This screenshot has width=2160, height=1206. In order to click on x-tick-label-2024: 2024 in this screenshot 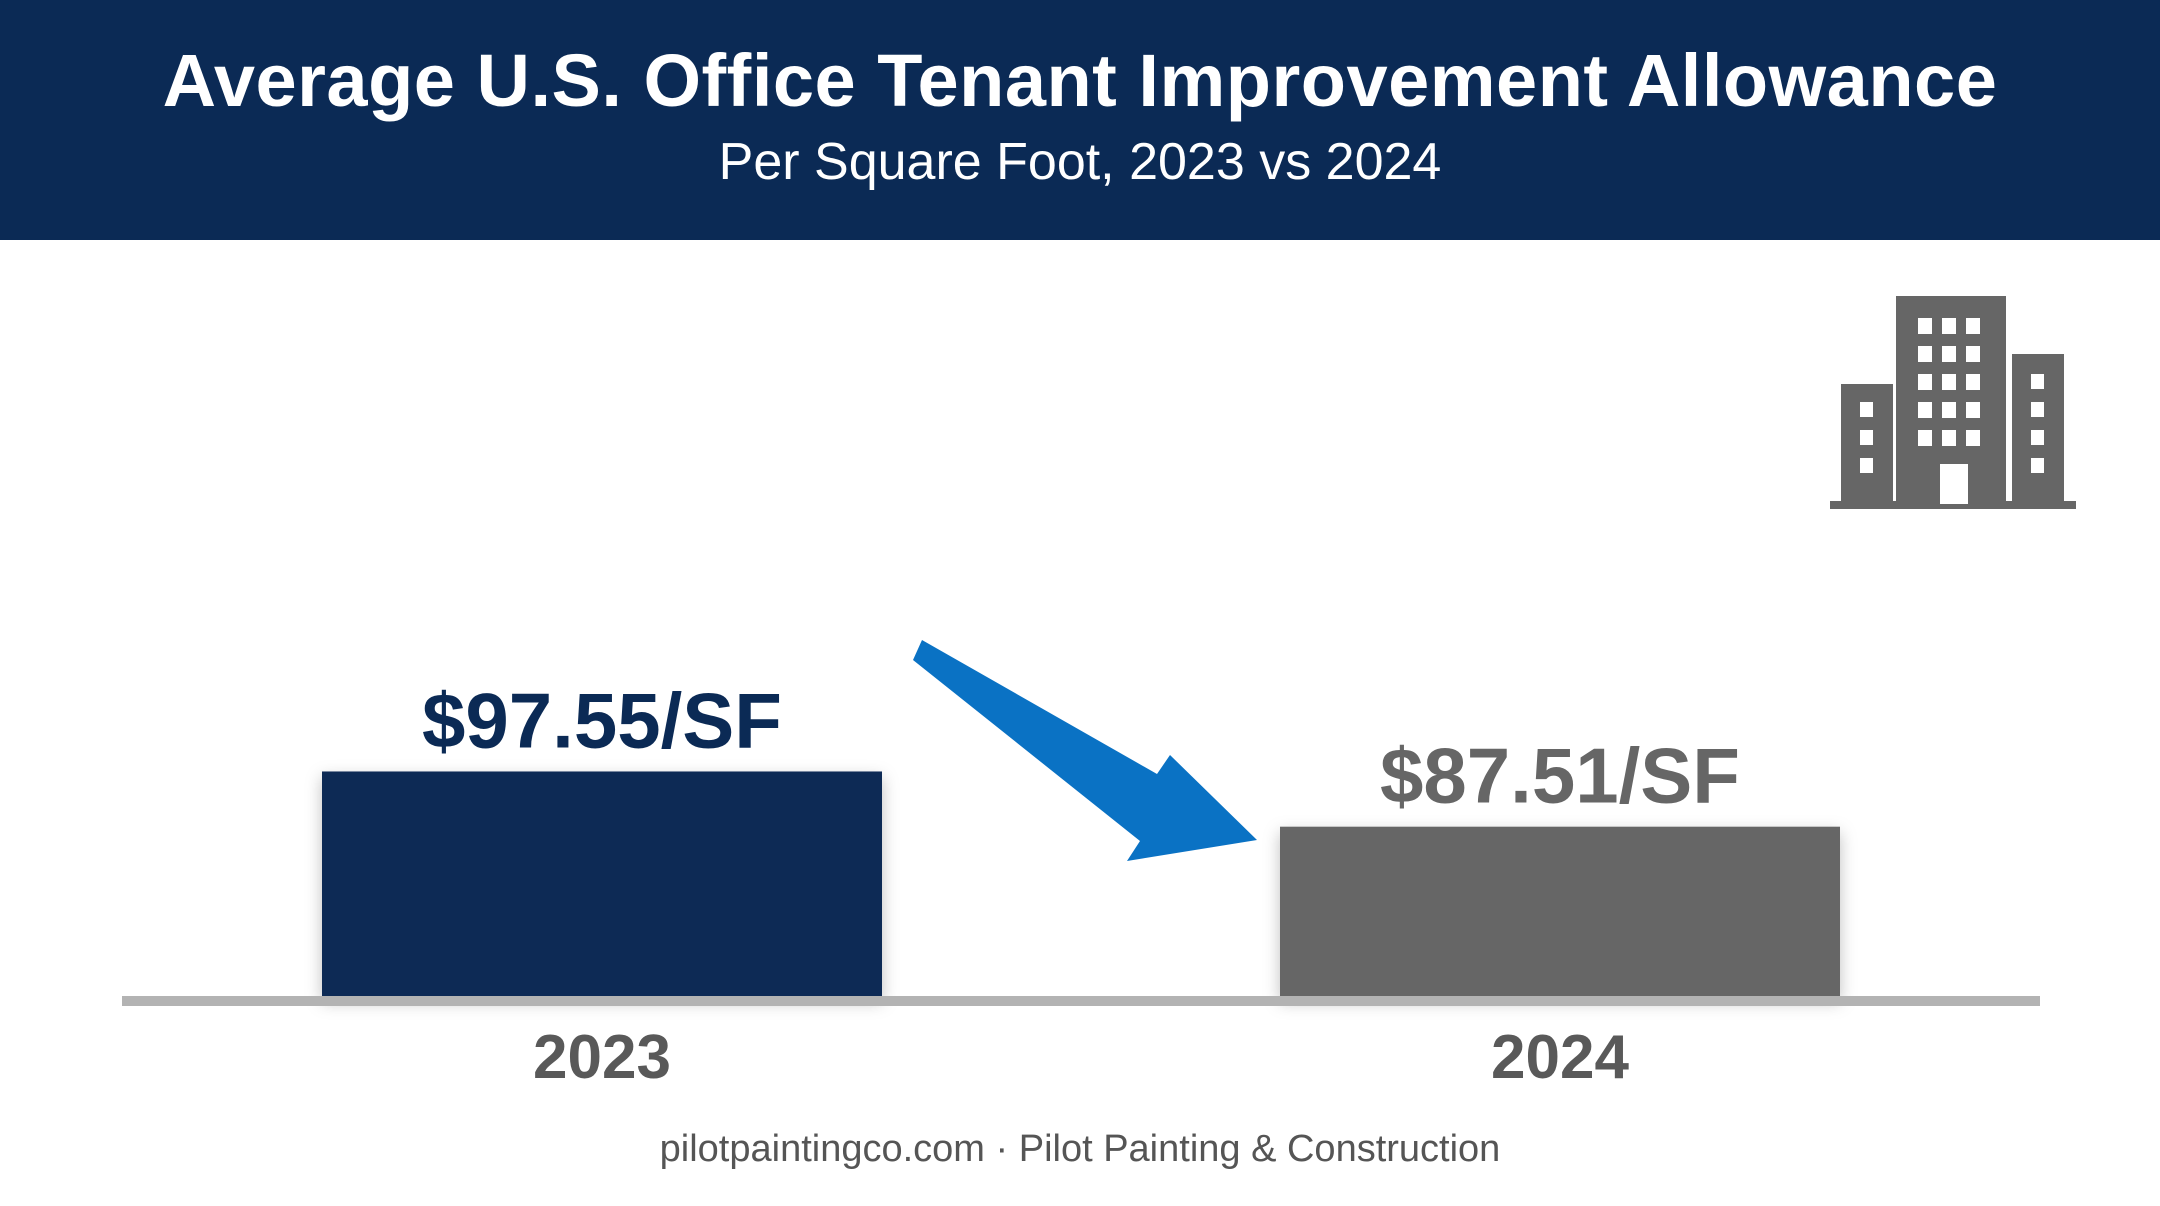, I will do `click(1560, 1057)`.